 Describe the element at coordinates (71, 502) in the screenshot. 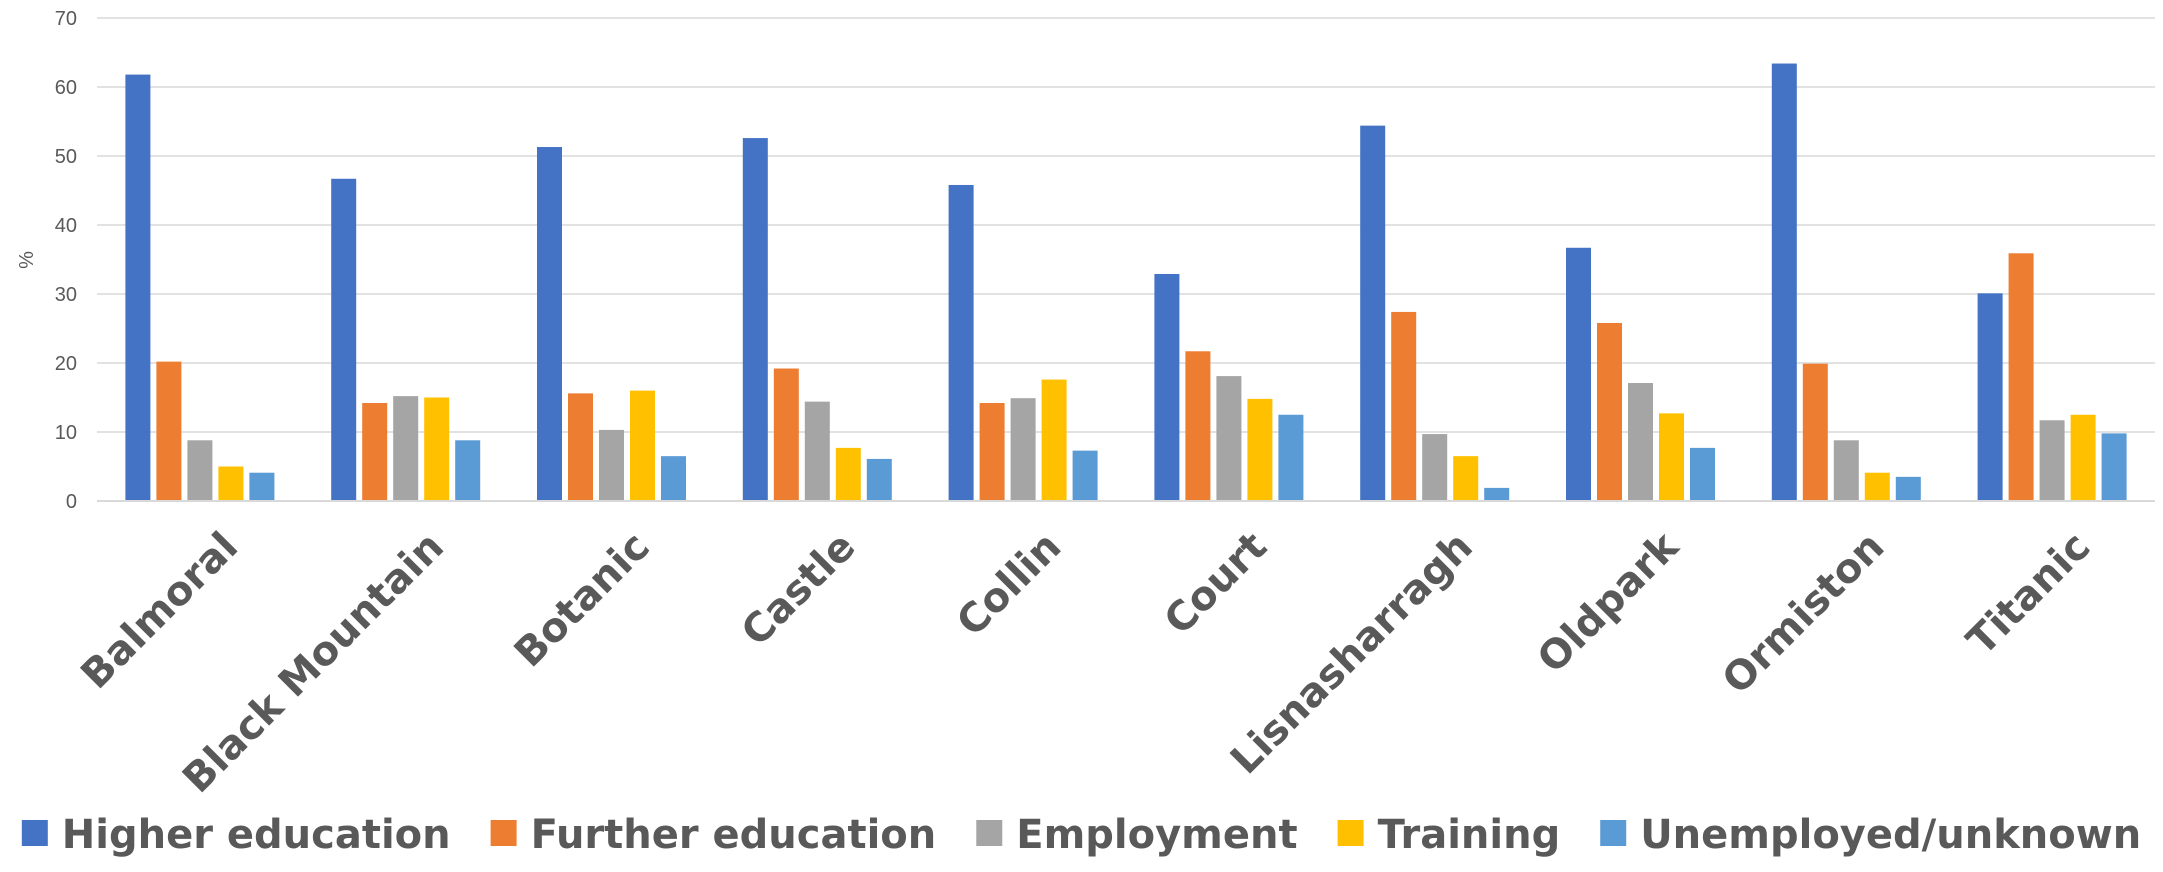

I see `y-tick-label: 0` at that location.